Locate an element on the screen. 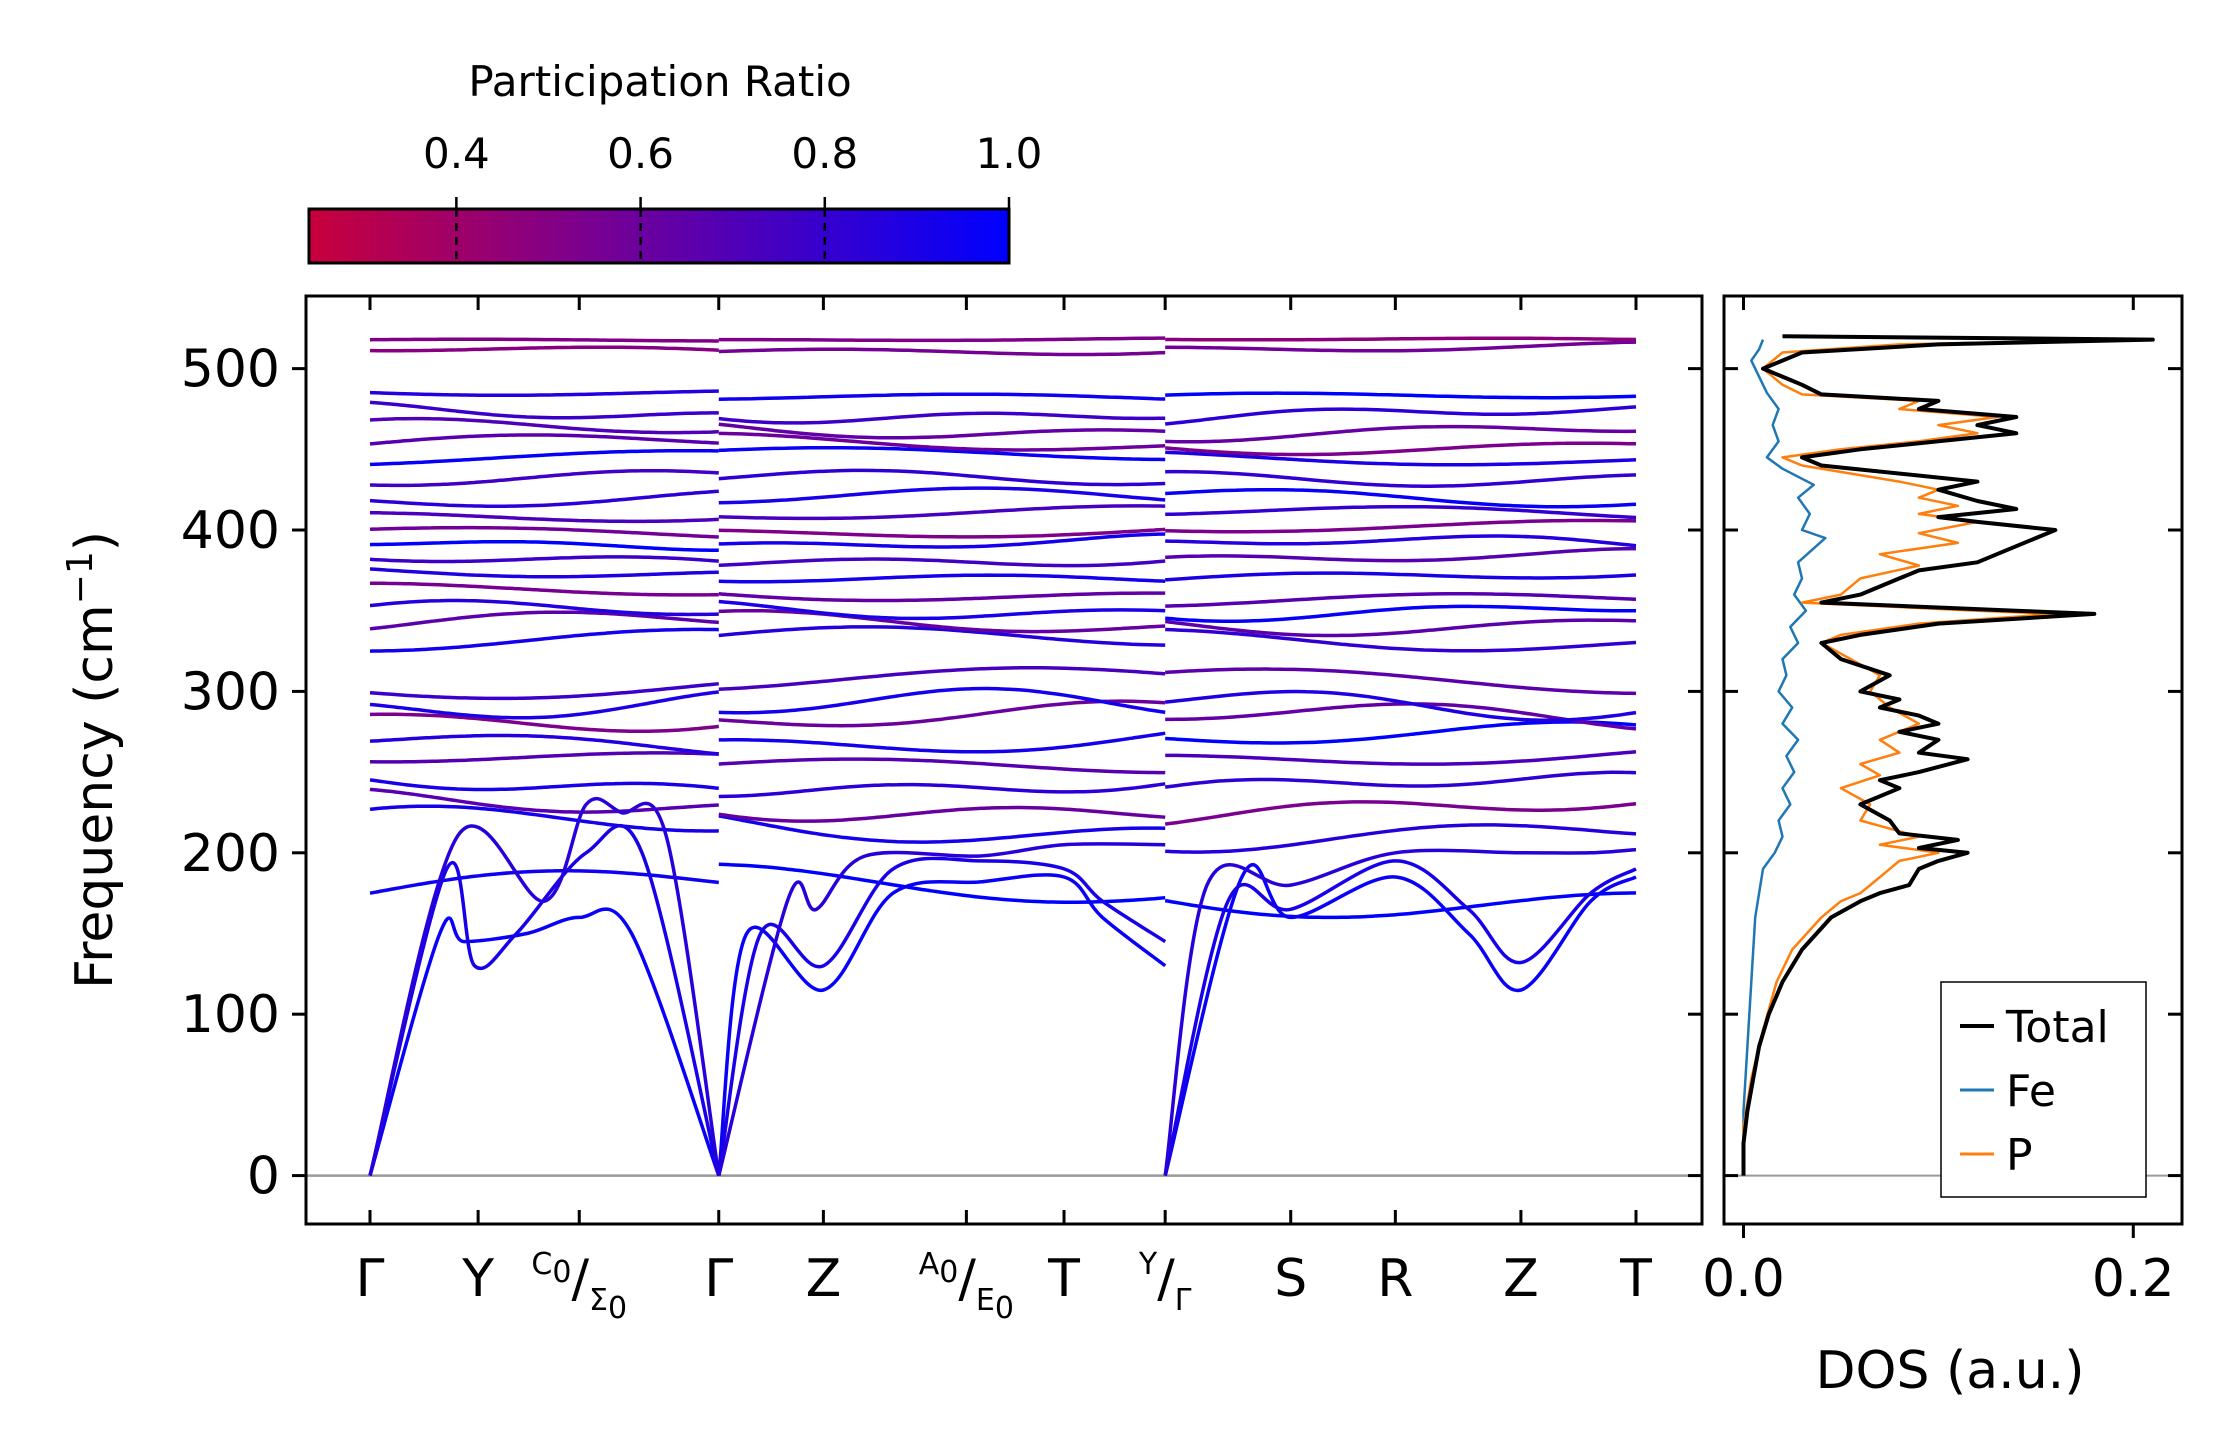 Image resolution: width=2233 pixels, height=1455 pixels. band-y-tick-label: 400 is located at coordinates (230, 531).